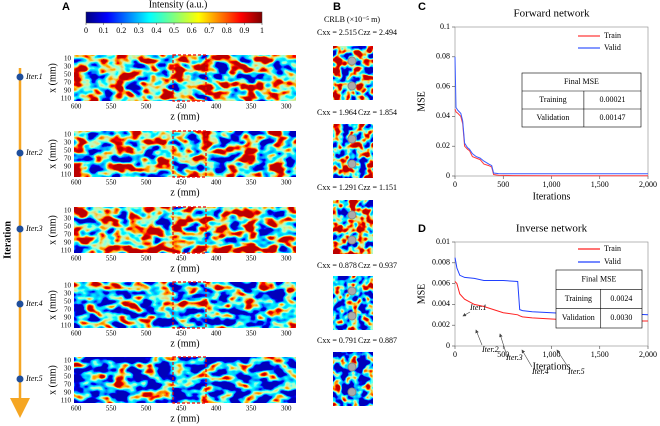 Image resolution: width=660 pixels, height=426 pixels. Describe the element at coordinates (612, 117) in the screenshot. I see `table-value: 0.00147` at that location.